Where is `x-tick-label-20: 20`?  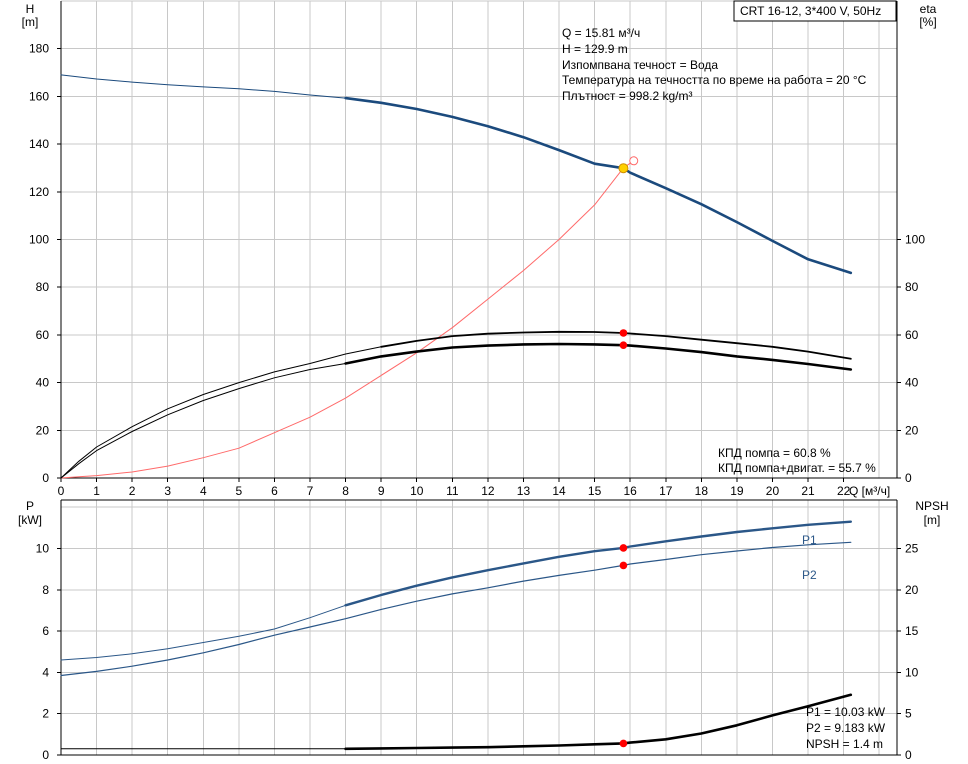
x-tick-label-20: 20 is located at coordinates (773, 491).